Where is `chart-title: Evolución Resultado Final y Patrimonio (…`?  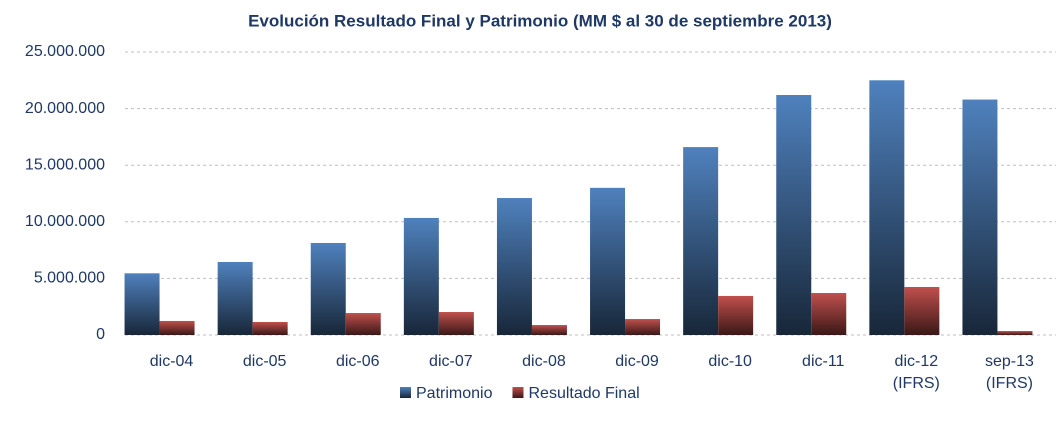
chart-title: Evolución Resultado Final y Patrimonio (… is located at coordinates (540, 20).